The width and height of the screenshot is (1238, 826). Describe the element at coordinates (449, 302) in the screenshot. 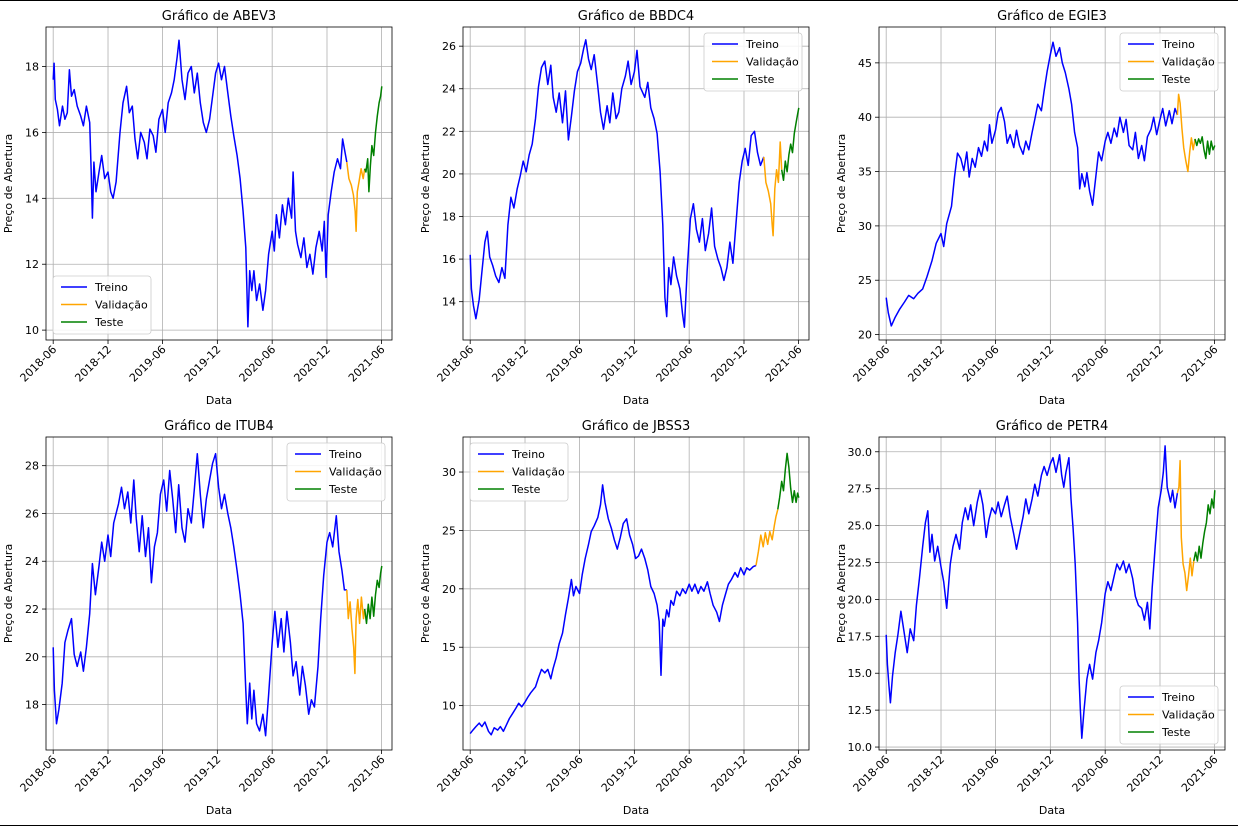

I see `y-tick-label: 14` at that location.